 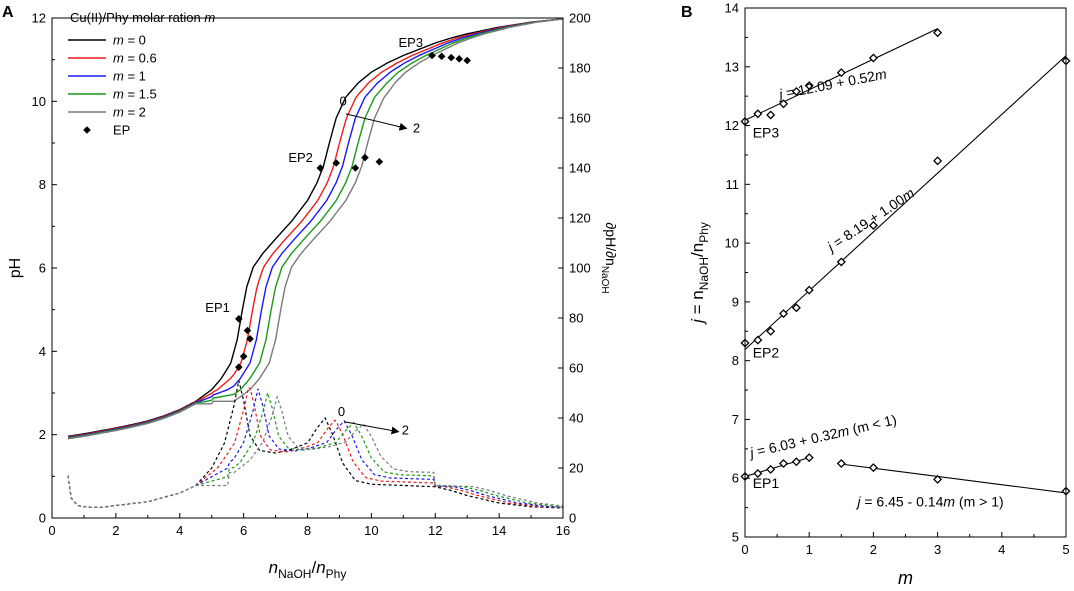 What do you see at coordinates (121, 130) in the screenshot?
I see `legend-entry: EP` at bounding box center [121, 130].